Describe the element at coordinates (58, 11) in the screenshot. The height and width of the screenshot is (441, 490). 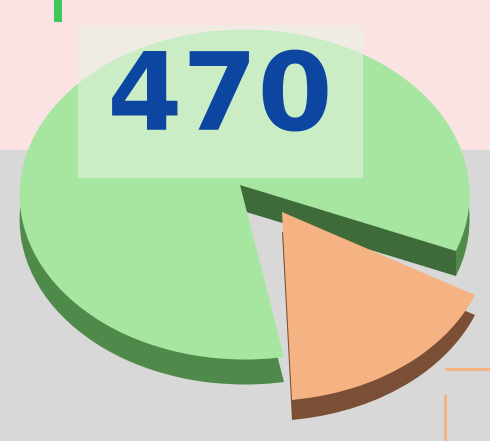
I see `accent-bar` at that location.